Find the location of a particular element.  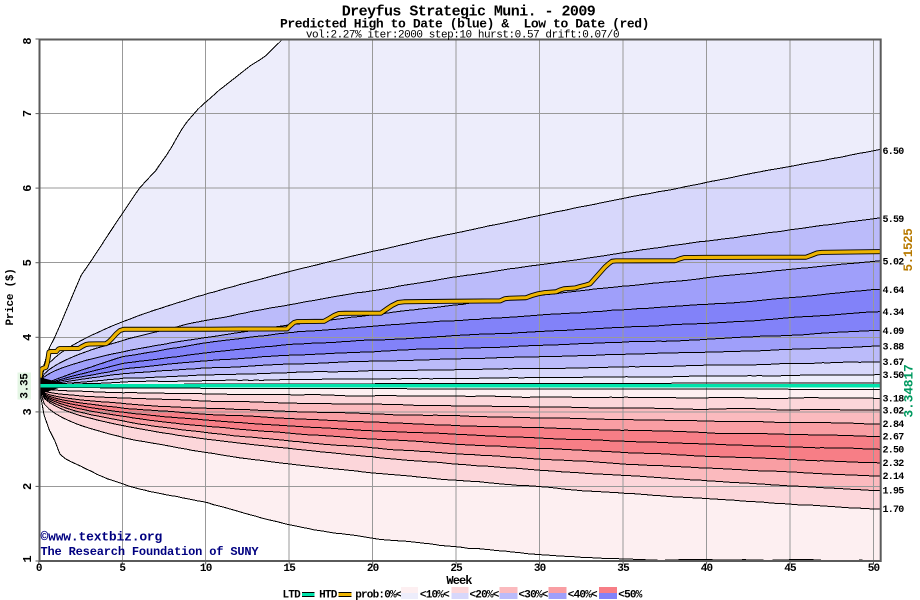

svg-text: 2.84 is located at coordinates (894, 425).